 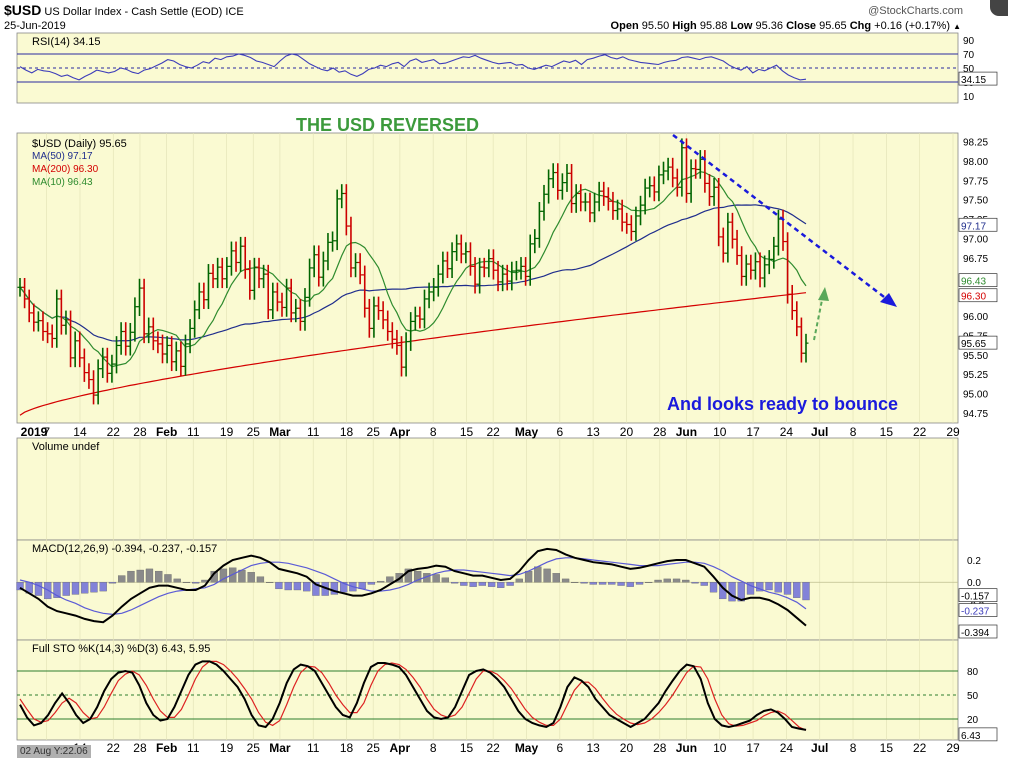 I want to click on x-tick-price-27: 8, so click(x=853, y=432).